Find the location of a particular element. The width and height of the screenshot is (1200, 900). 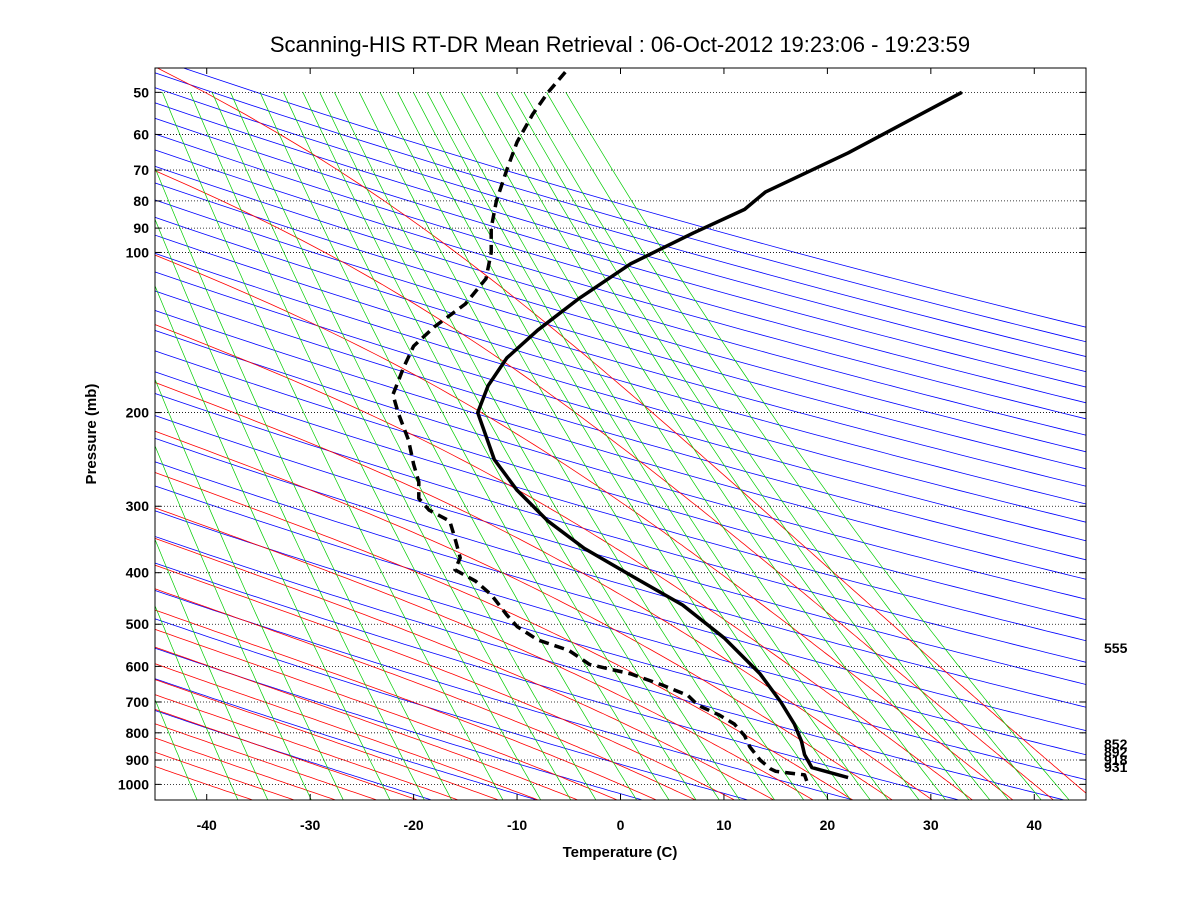

x-tick-label: -10 is located at coordinates (517, 825).